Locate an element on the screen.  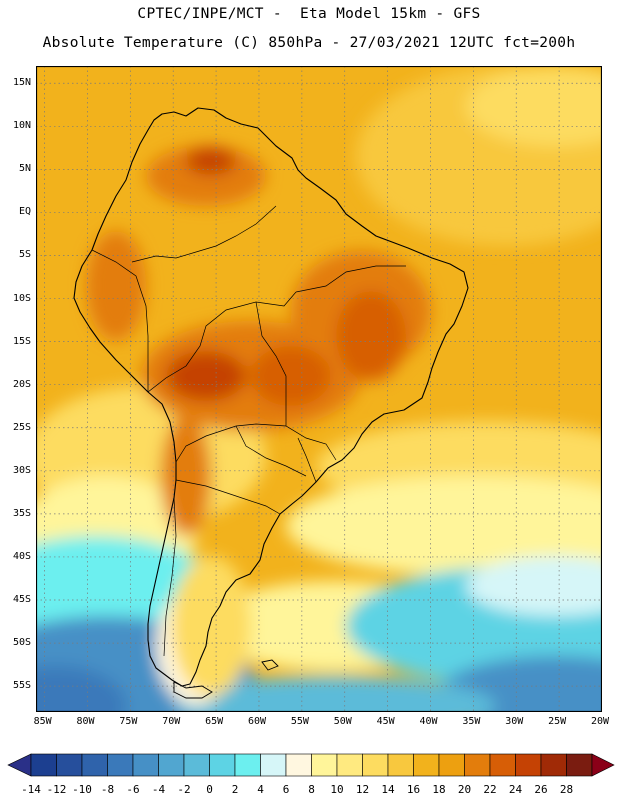
lon-tick-label: 45W is located at coordinates (385, 721).